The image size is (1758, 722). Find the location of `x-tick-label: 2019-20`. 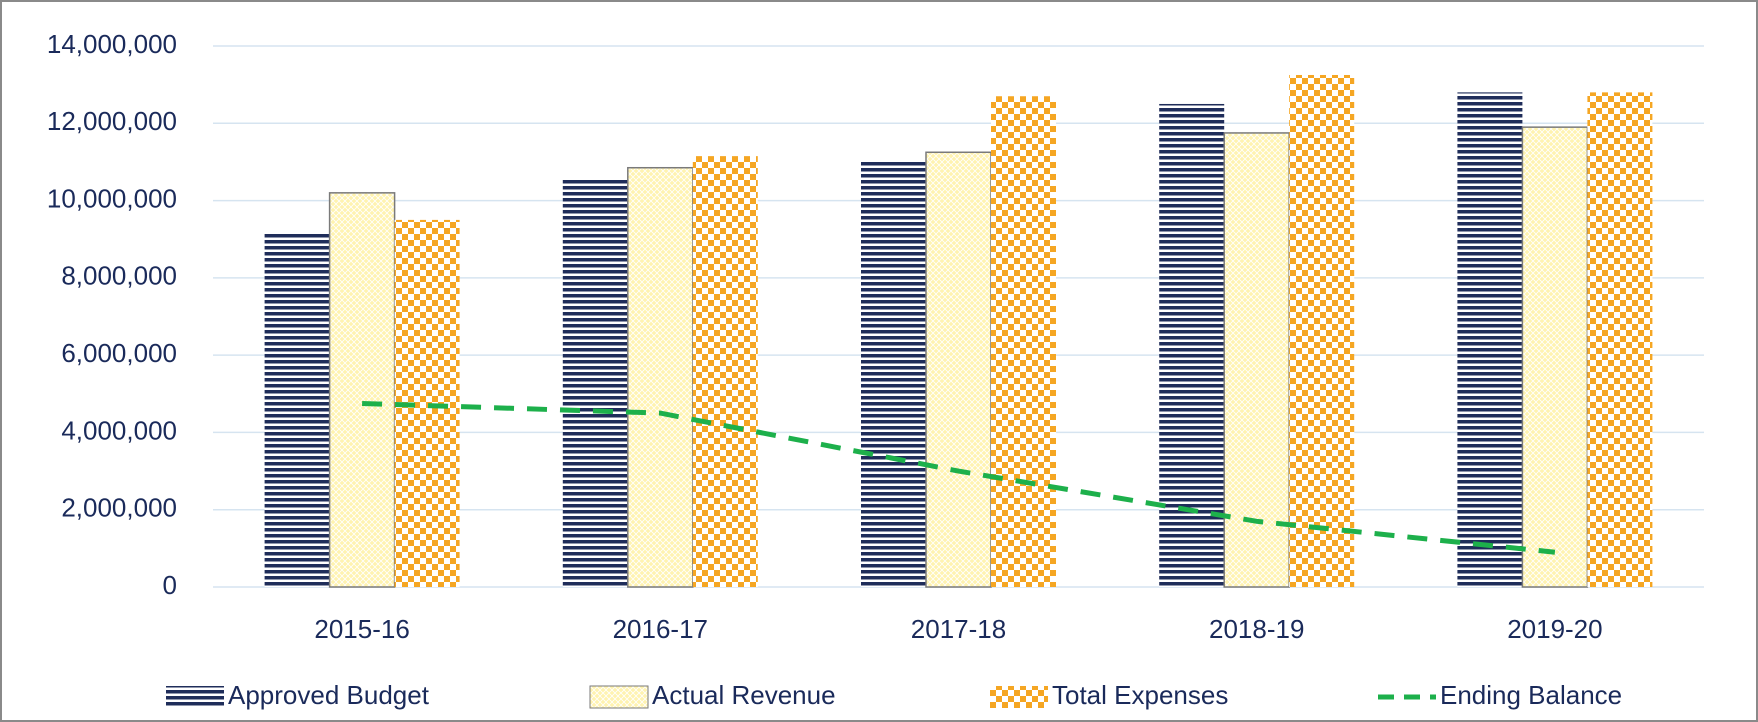

x-tick-label: 2019-20 is located at coordinates (1554, 629).